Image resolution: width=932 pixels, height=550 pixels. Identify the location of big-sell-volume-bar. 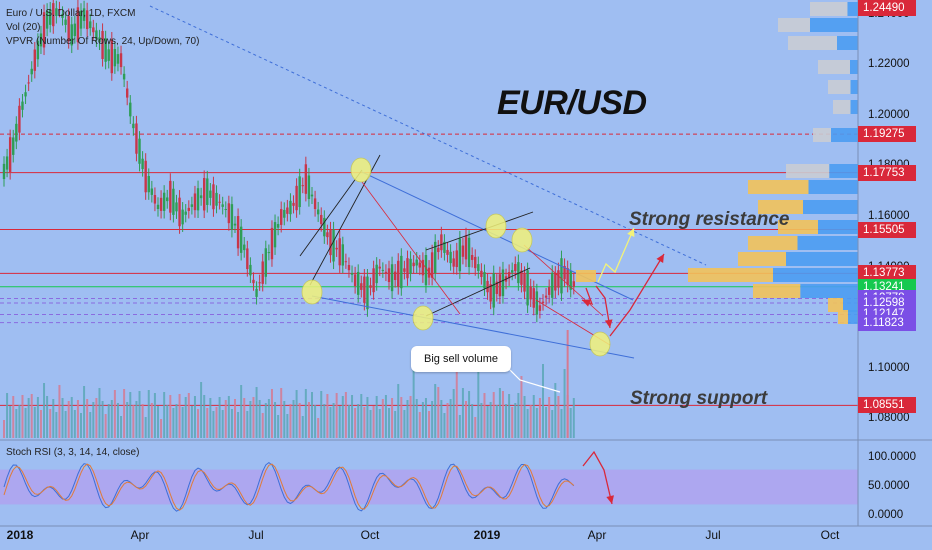
(567, 384).